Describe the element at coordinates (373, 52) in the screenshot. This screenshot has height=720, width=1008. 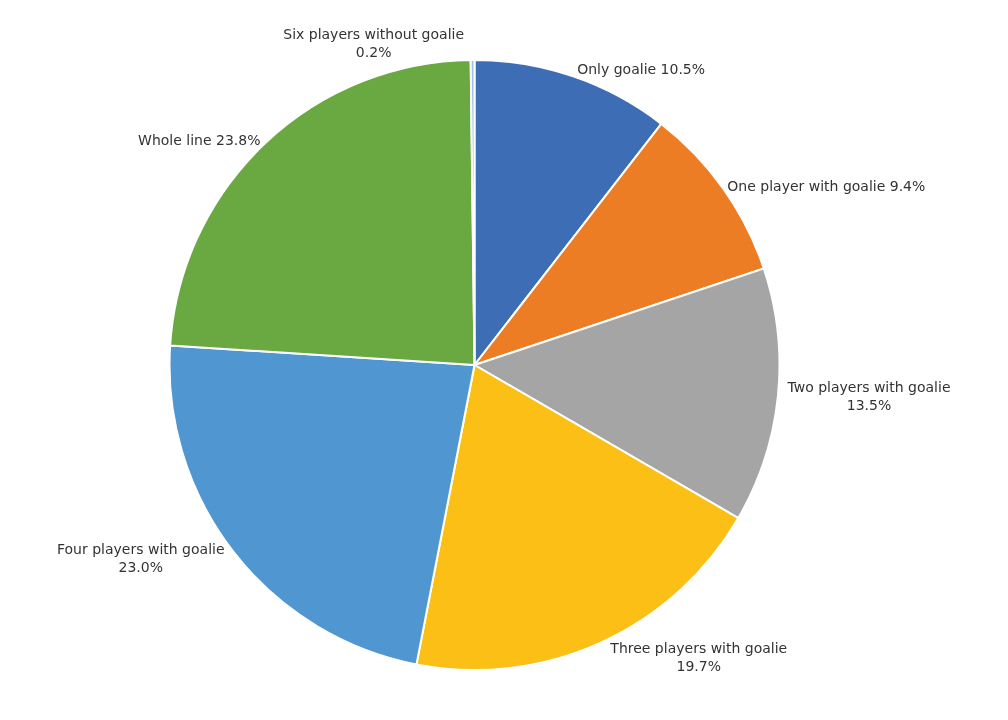
I see `data-label: 0.2%` at that location.